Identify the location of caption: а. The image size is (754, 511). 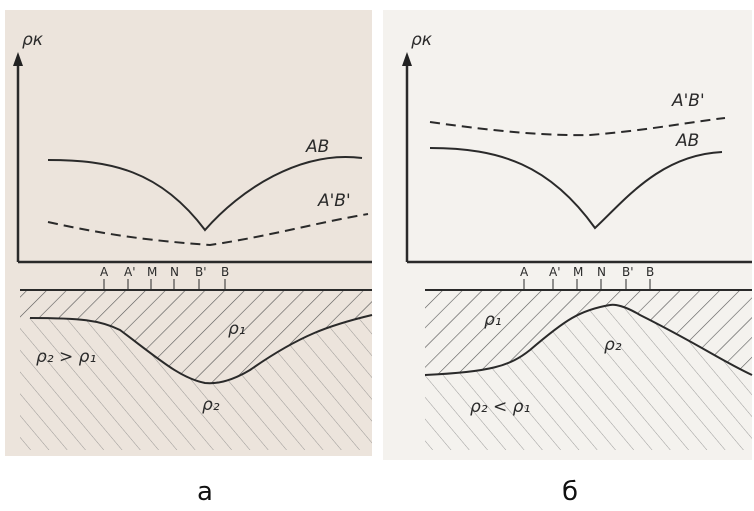
(205, 492).